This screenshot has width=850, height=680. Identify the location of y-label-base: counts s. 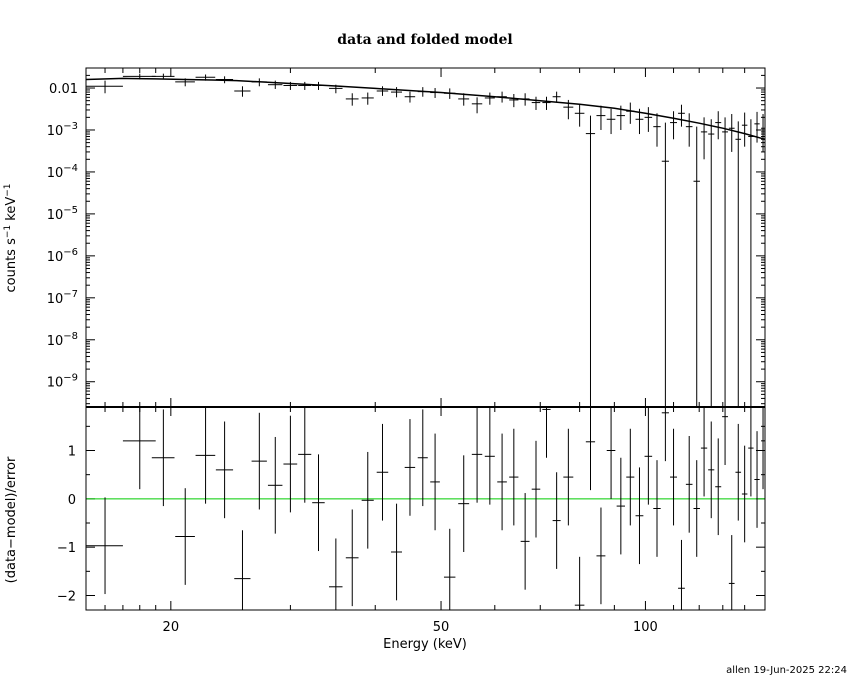
(11, 265).